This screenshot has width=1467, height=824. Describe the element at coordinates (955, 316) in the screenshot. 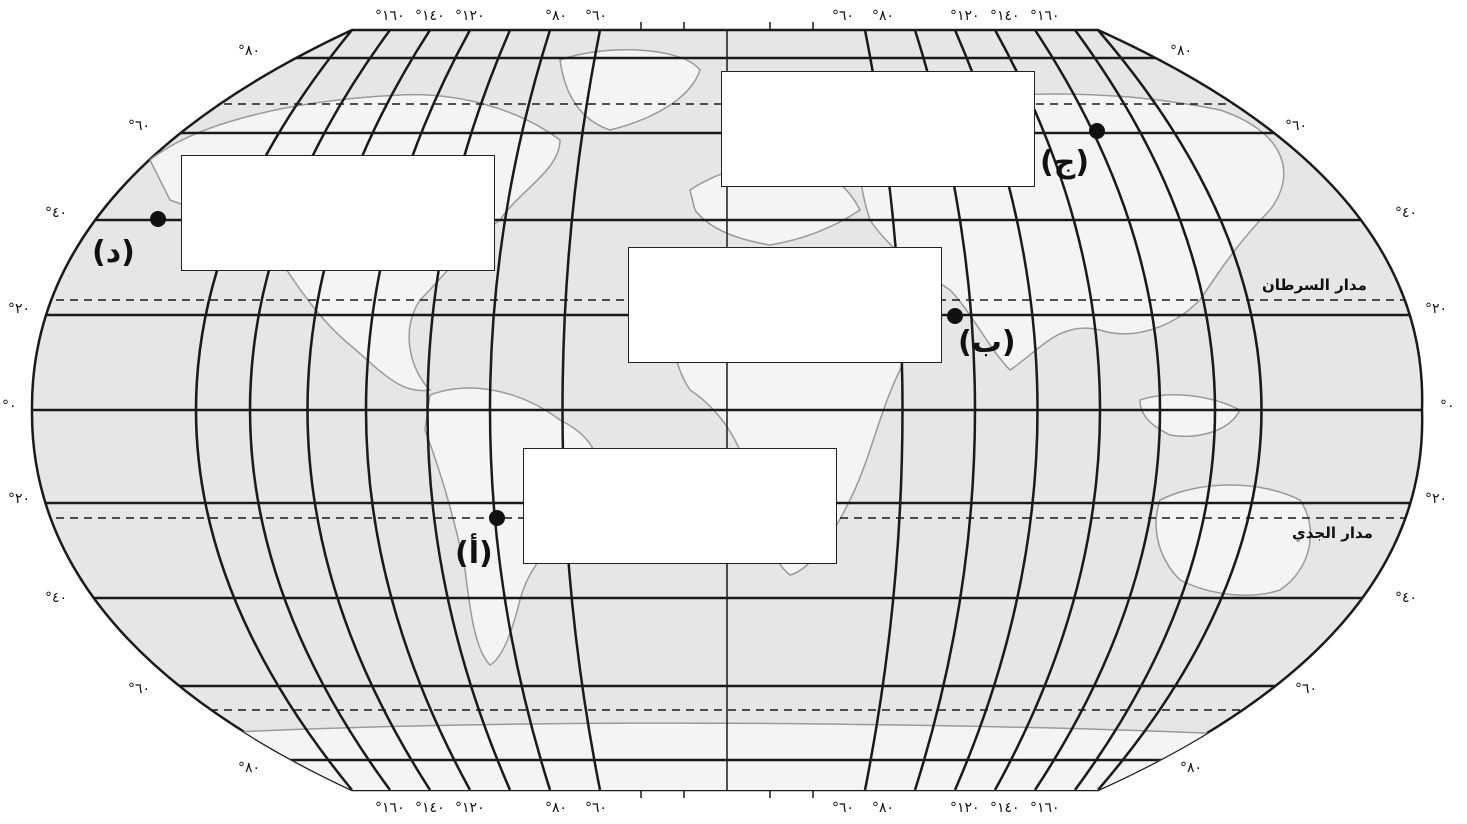

I see `point-b-marker` at that location.